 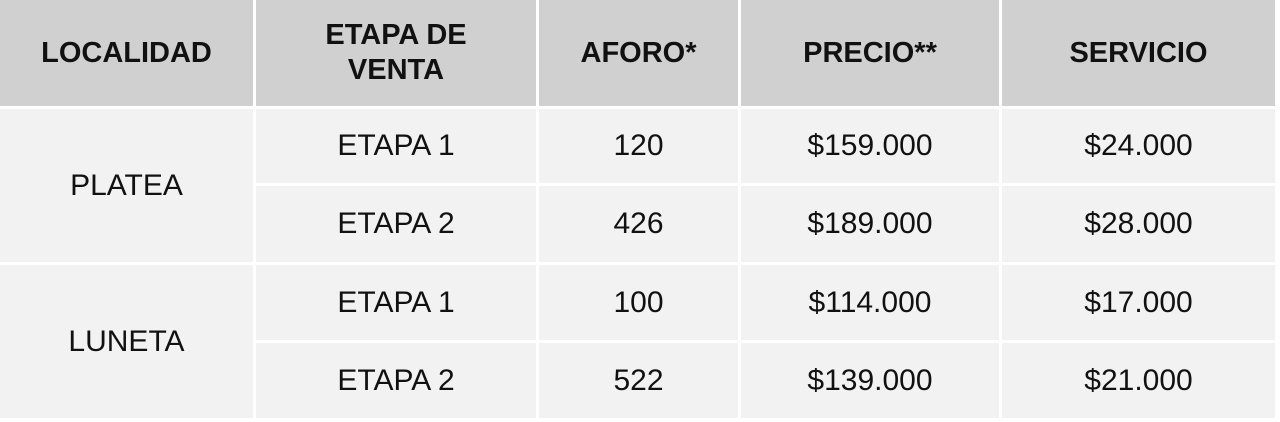 I want to click on data-cell: $114.000, so click(x=870, y=302).